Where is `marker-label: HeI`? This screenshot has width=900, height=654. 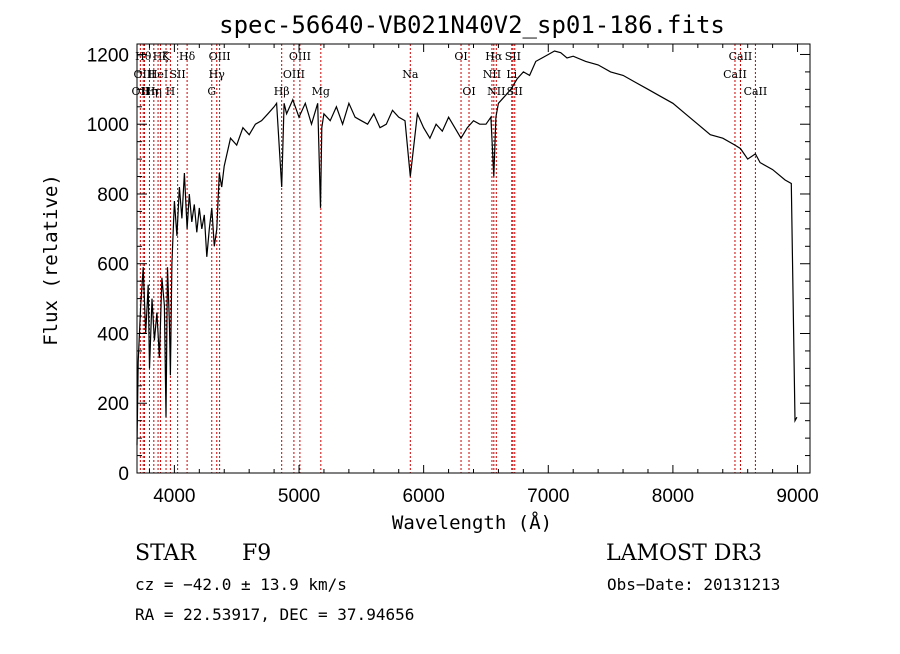 marker-label: HeI is located at coordinates (158, 74).